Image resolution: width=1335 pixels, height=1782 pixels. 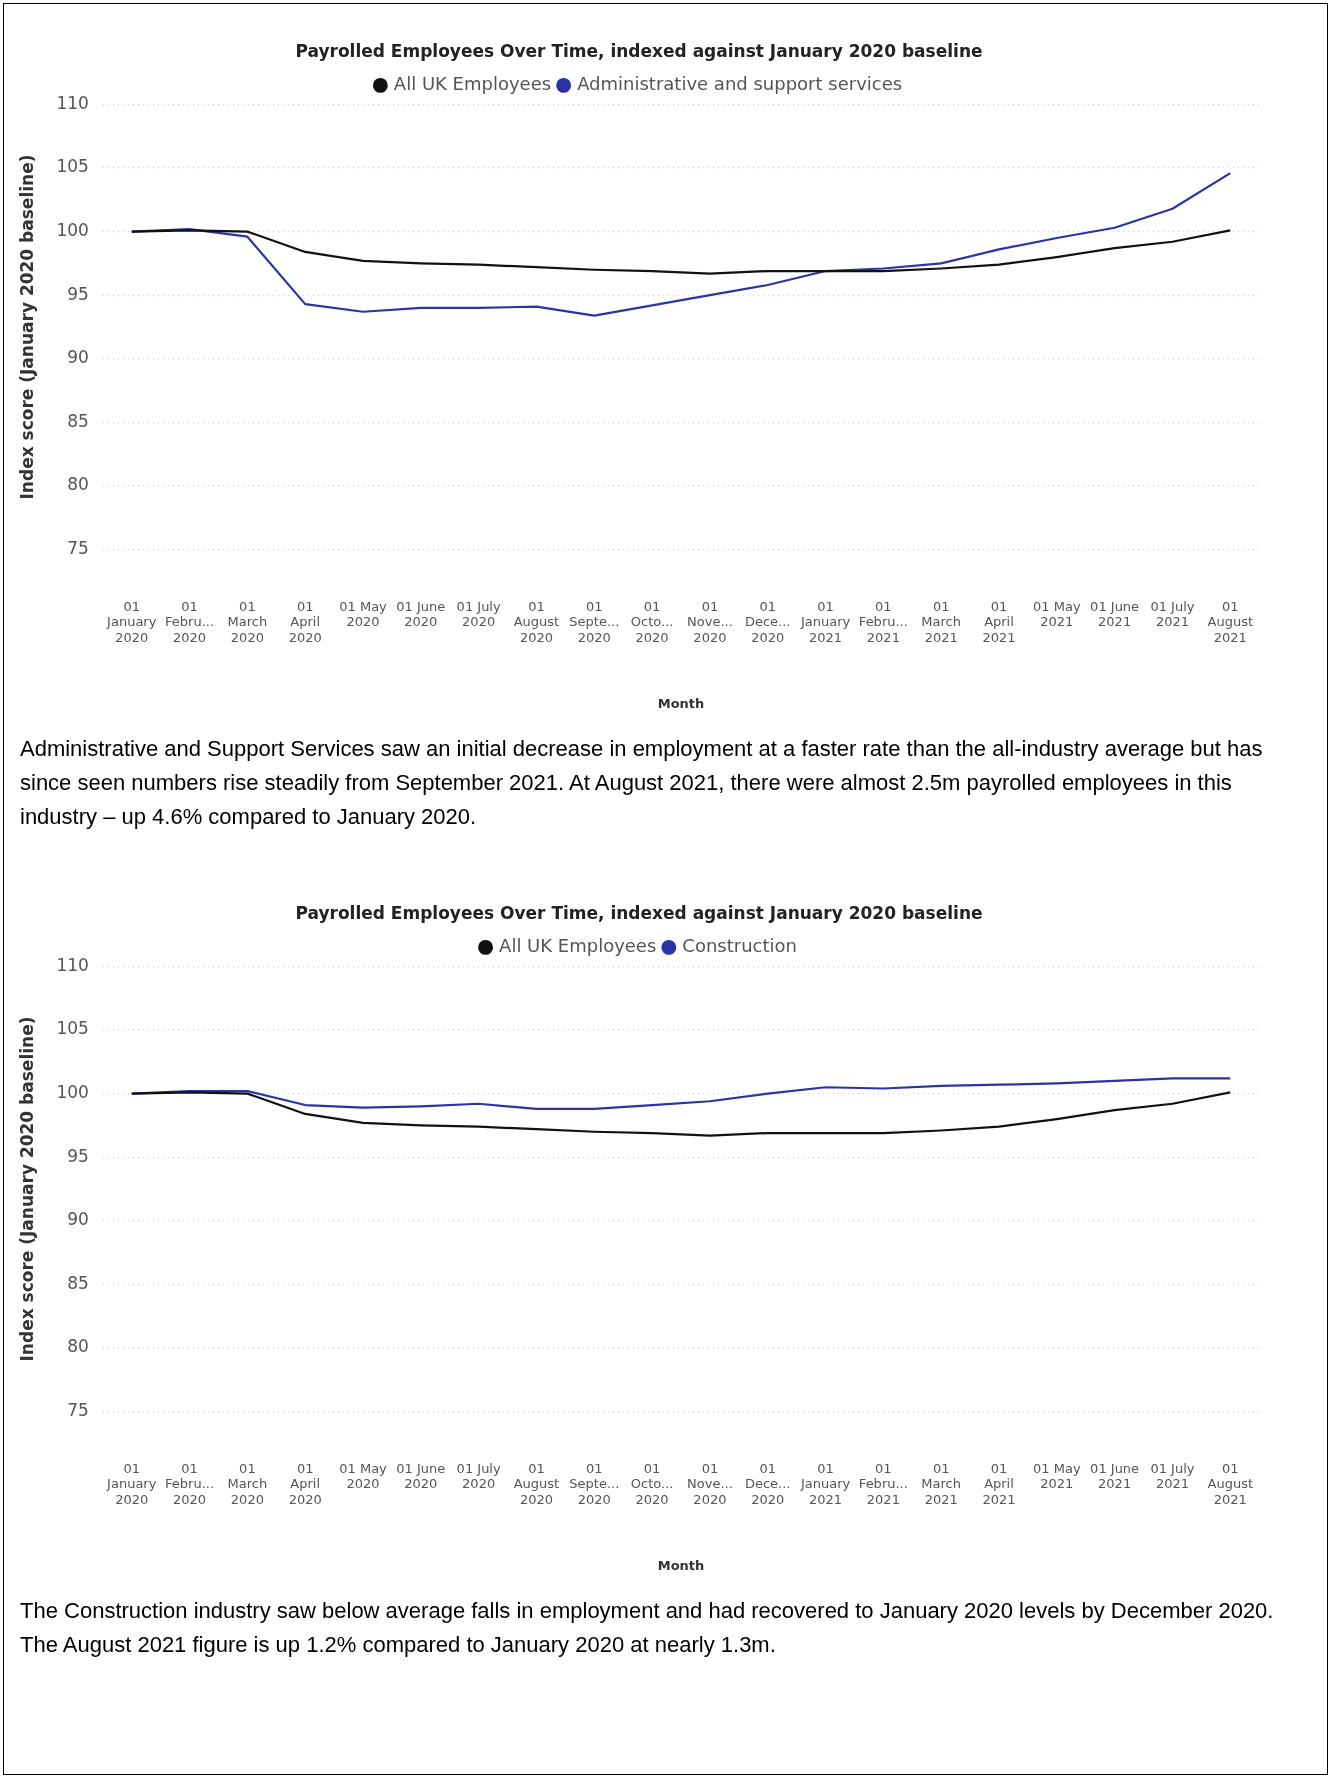 I want to click on legend-label: Administrative and support services, so click(x=740, y=84).